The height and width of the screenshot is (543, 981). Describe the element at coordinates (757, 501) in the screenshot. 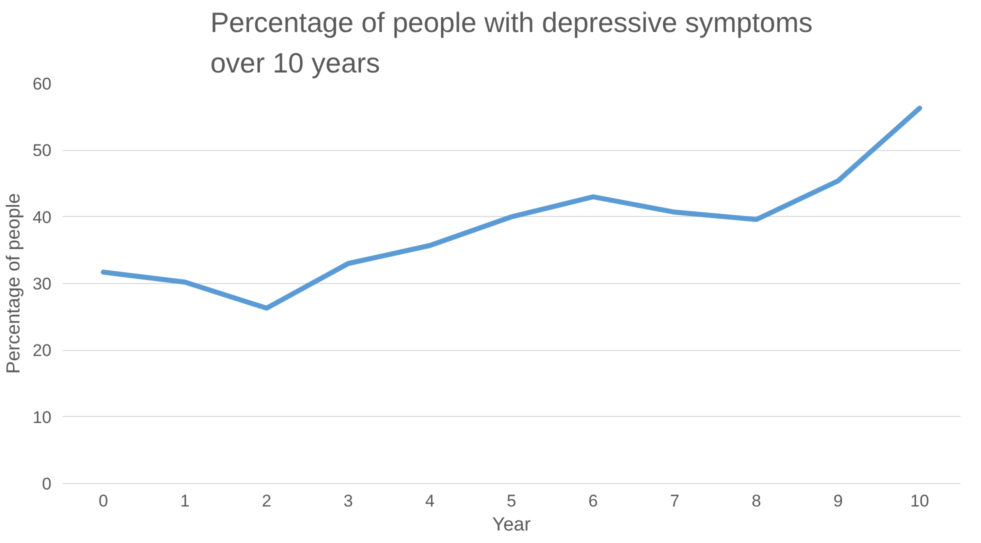

I see `x-tick-label: 8` at that location.